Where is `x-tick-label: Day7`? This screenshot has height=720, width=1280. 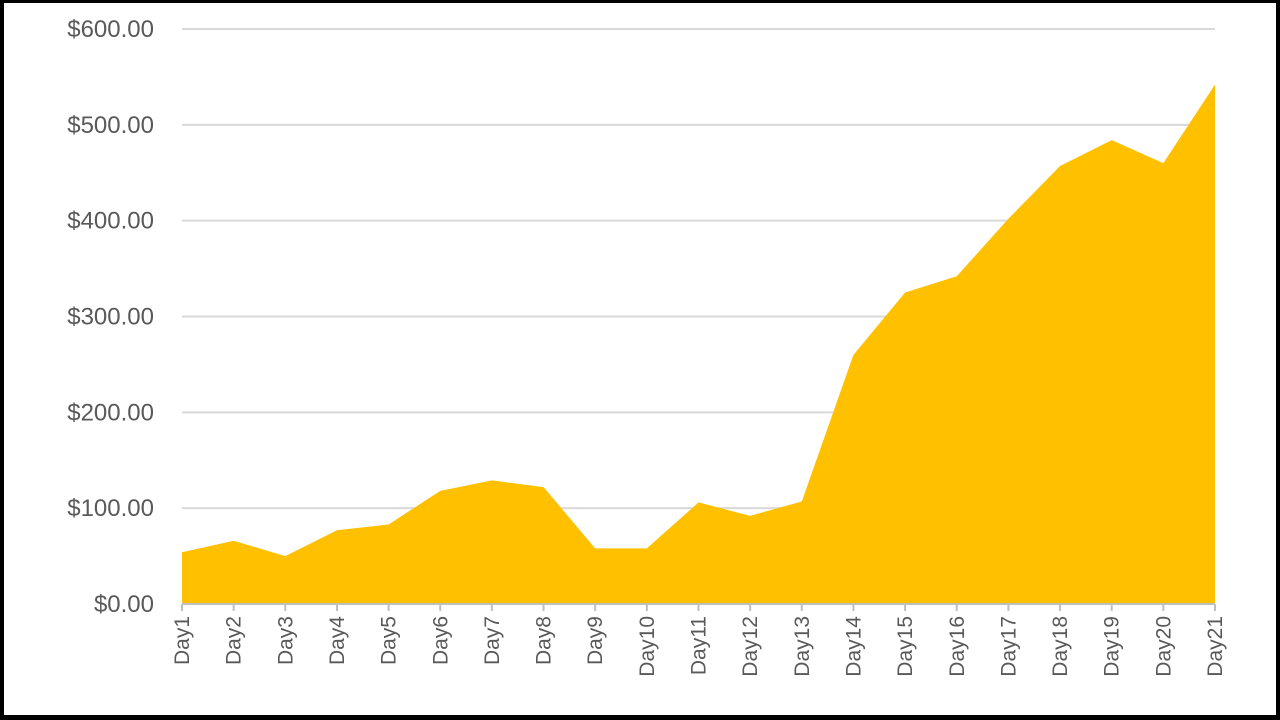 x-tick-label: Day7 is located at coordinates (492, 640).